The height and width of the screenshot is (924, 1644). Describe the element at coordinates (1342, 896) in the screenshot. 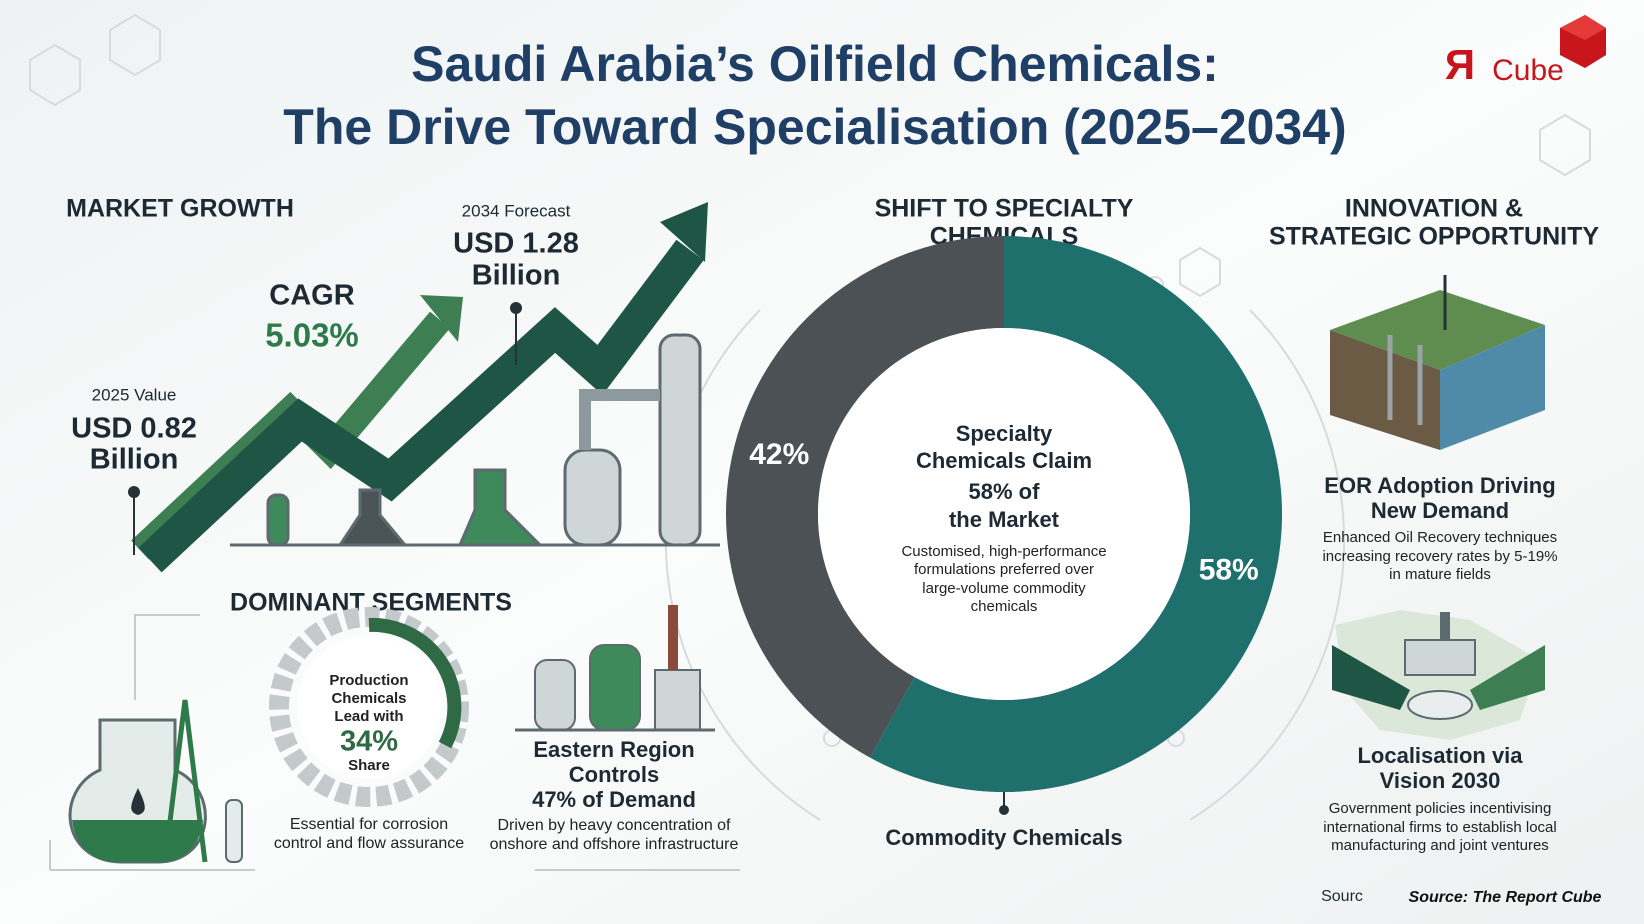

I see `footer-cut: Sourc` at that location.